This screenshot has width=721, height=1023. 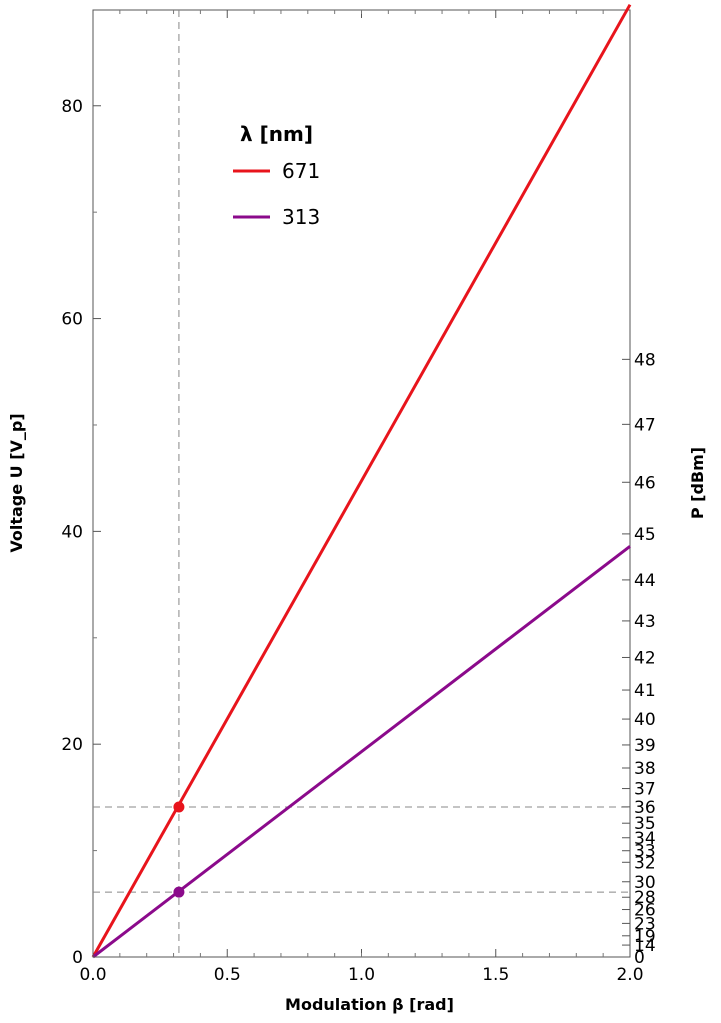 What do you see at coordinates (179, 849) in the screenshot?
I see `marked-points` at bounding box center [179, 849].